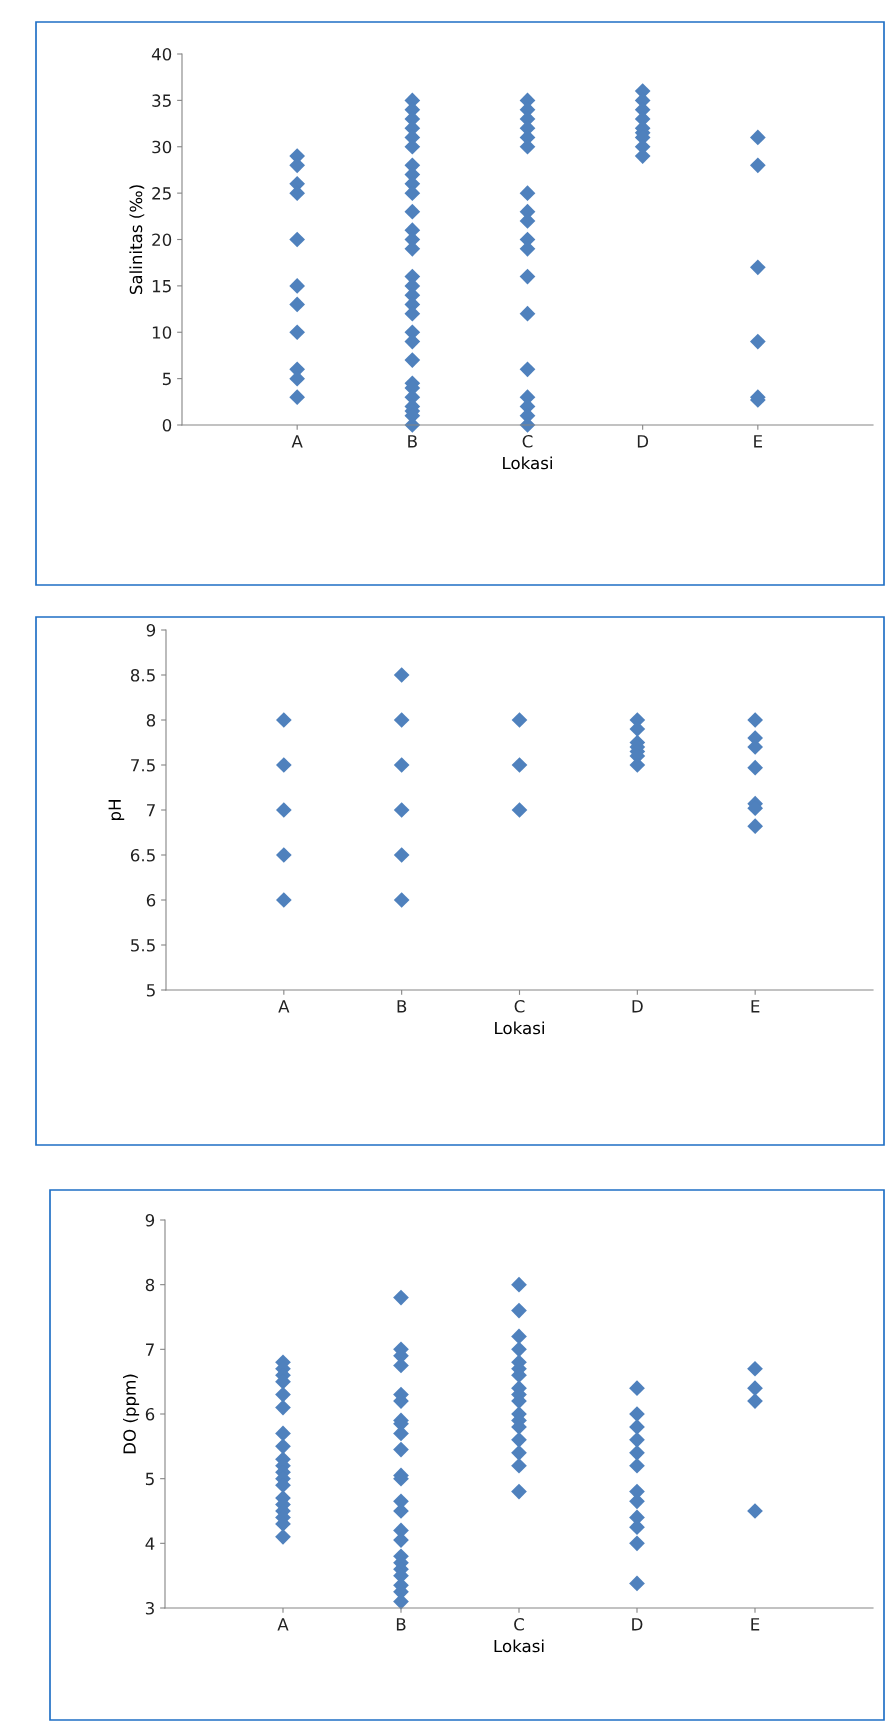 This screenshot has height=1721, width=885. I want to click on y-tick-label: 6.5, so click(142, 855).